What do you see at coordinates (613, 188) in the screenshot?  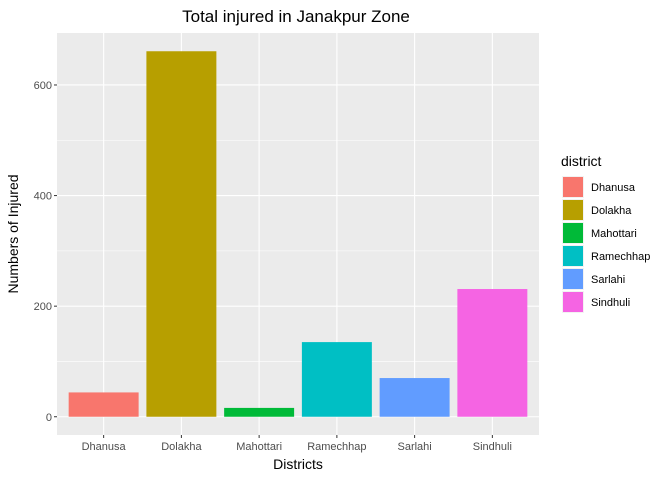 I see `legend-label: Dhanusa` at bounding box center [613, 188].